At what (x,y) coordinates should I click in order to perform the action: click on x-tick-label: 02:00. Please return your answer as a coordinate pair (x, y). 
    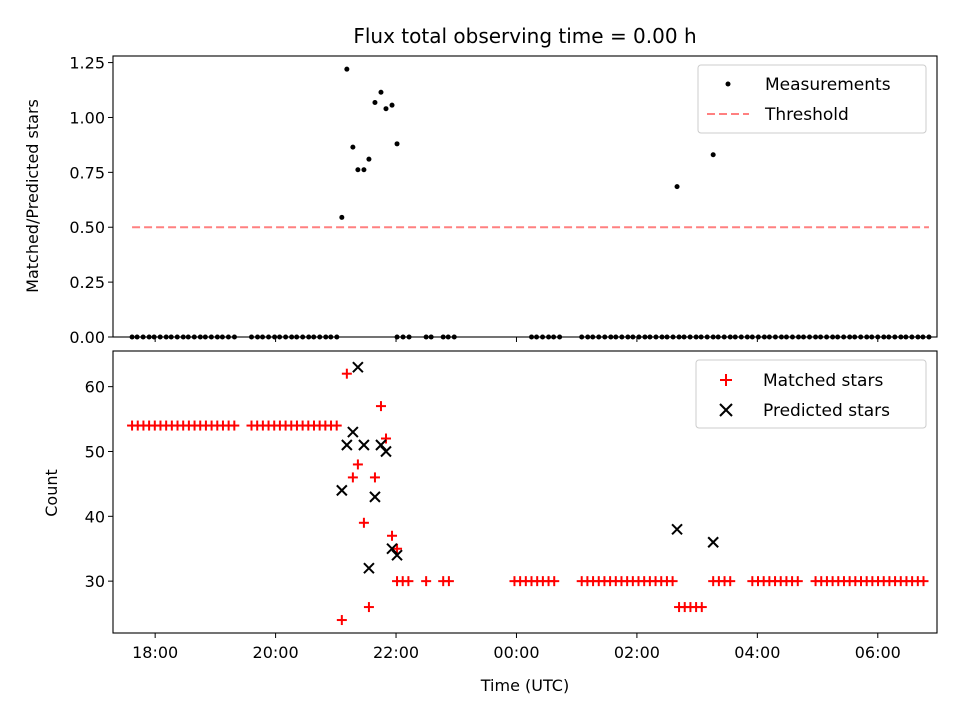
    Looking at the image, I should click on (637, 652).